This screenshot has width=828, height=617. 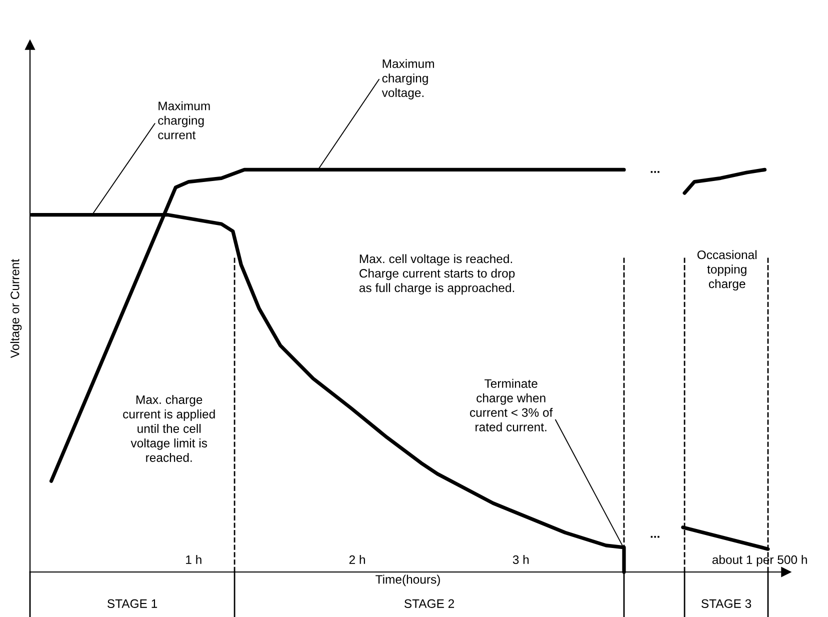 I want to click on x-tick-label: 2 h, so click(x=357, y=559).